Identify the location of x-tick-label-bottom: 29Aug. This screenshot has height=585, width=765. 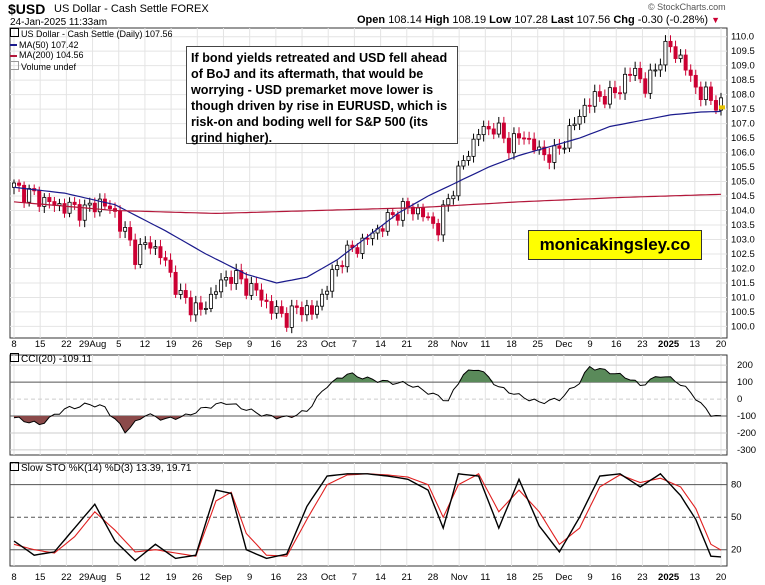
(92, 577).